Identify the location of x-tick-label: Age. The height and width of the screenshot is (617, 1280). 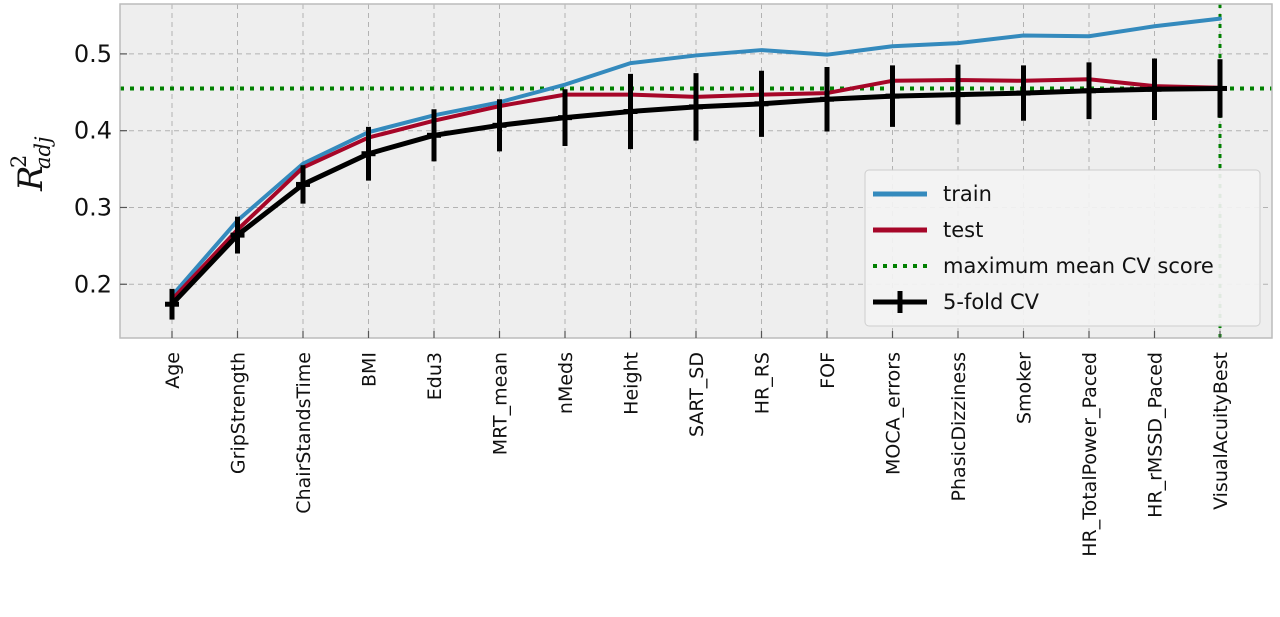
(173, 370).